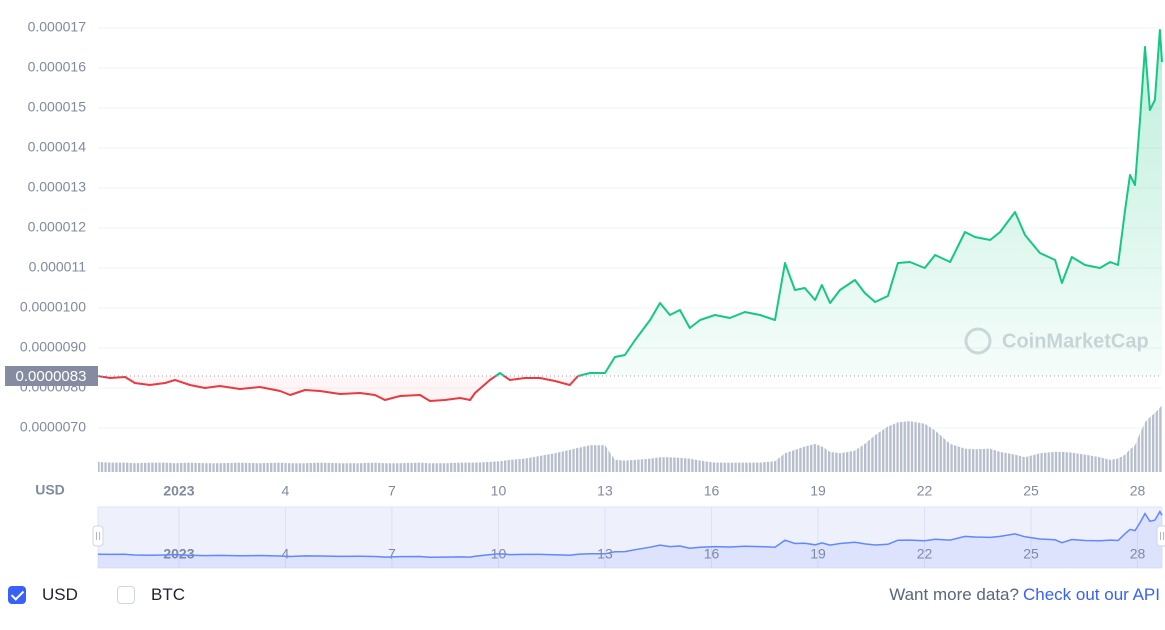 Image resolution: width=1165 pixels, height=630 pixels. Describe the element at coordinates (582, 597) in the screenshot. I see `controls: USD BTC Want more data? Check out our API` at that location.